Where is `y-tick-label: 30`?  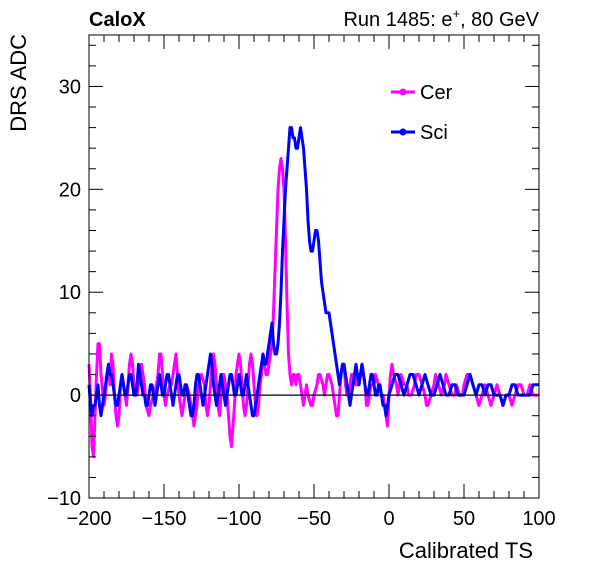 y-tick-label: 30 is located at coordinates (70, 87).